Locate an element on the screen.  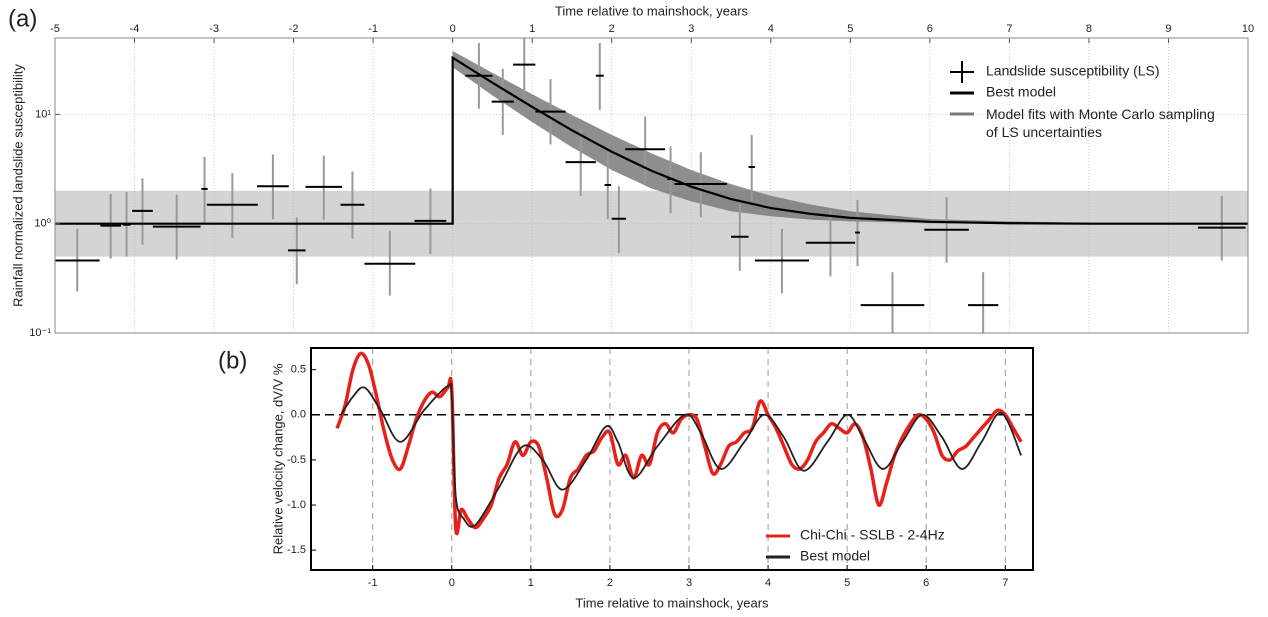
y-tick-label: -1.5 is located at coordinates (296, 550).